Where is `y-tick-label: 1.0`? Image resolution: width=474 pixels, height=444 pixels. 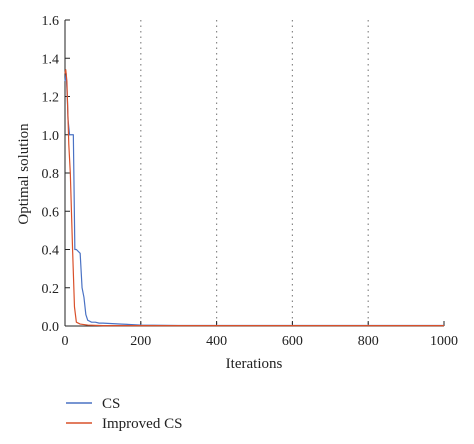
y-tick-label: 1.0 is located at coordinates (51, 136).